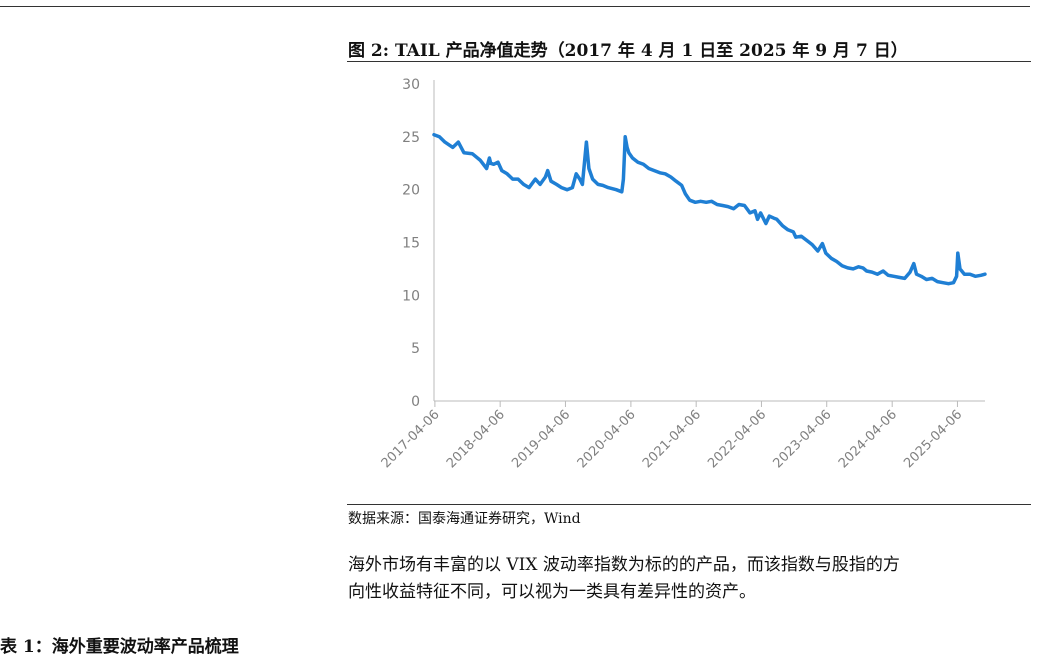 This screenshot has width=1037, height=657. What do you see at coordinates (411, 85) in the screenshot?
I see `y-tick-label: 30` at bounding box center [411, 85].